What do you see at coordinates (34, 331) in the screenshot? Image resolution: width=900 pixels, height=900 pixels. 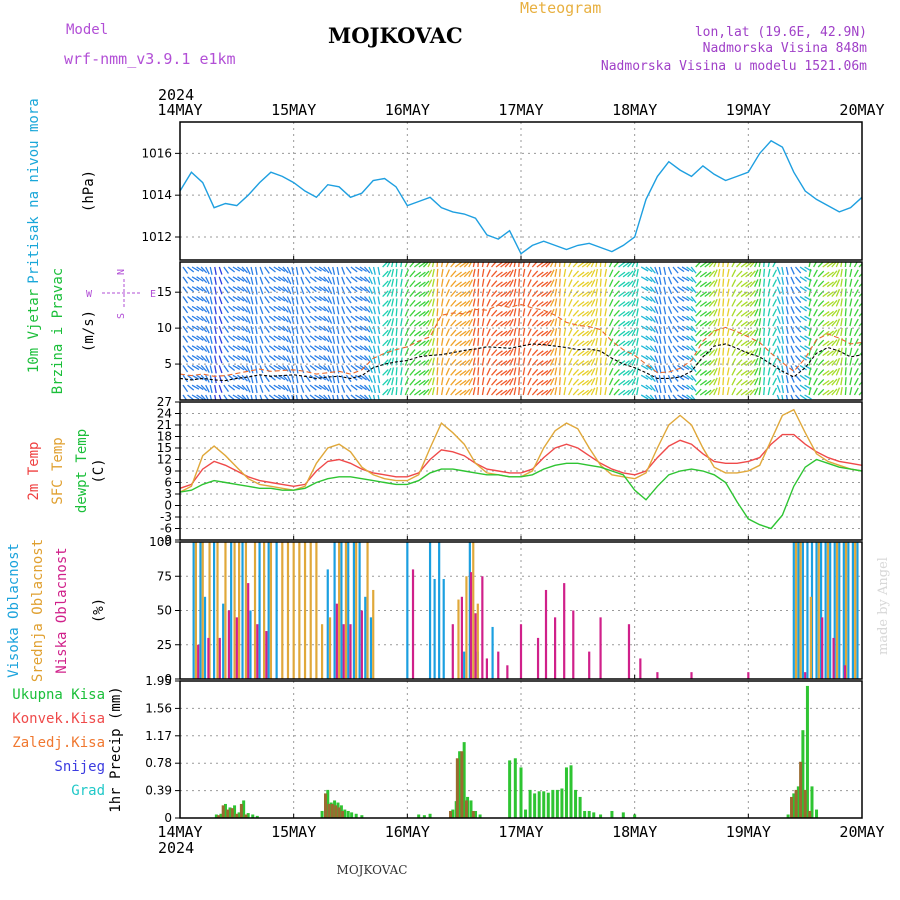 I see `panel-label: 10m Vjetar` at bounding box center [34, 331].